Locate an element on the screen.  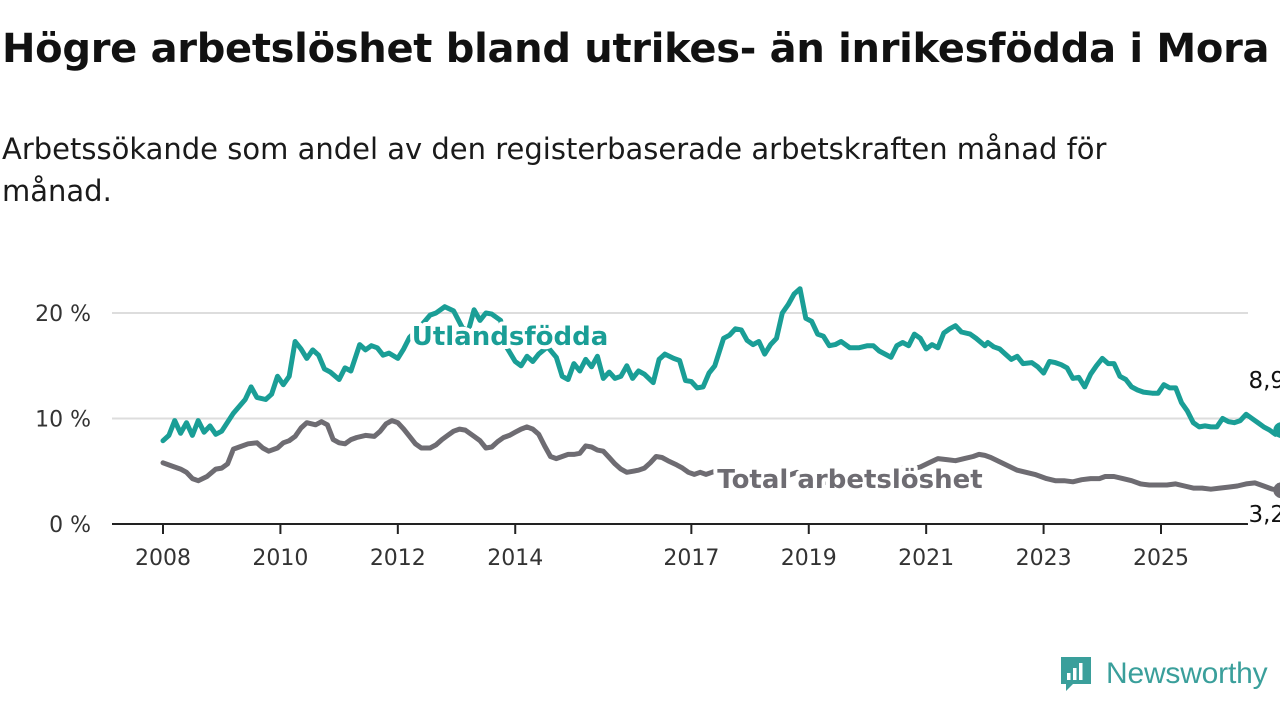
x-tick-label: 2025 is located at coordinates (1161, 558).